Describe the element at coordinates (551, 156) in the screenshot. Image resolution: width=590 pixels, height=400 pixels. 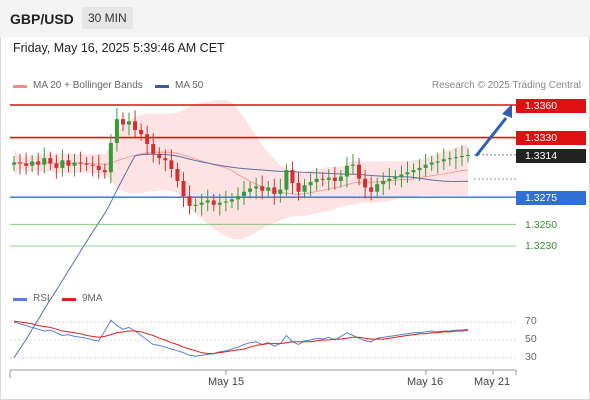
I see `level-last-box: 1.3314` at that location.